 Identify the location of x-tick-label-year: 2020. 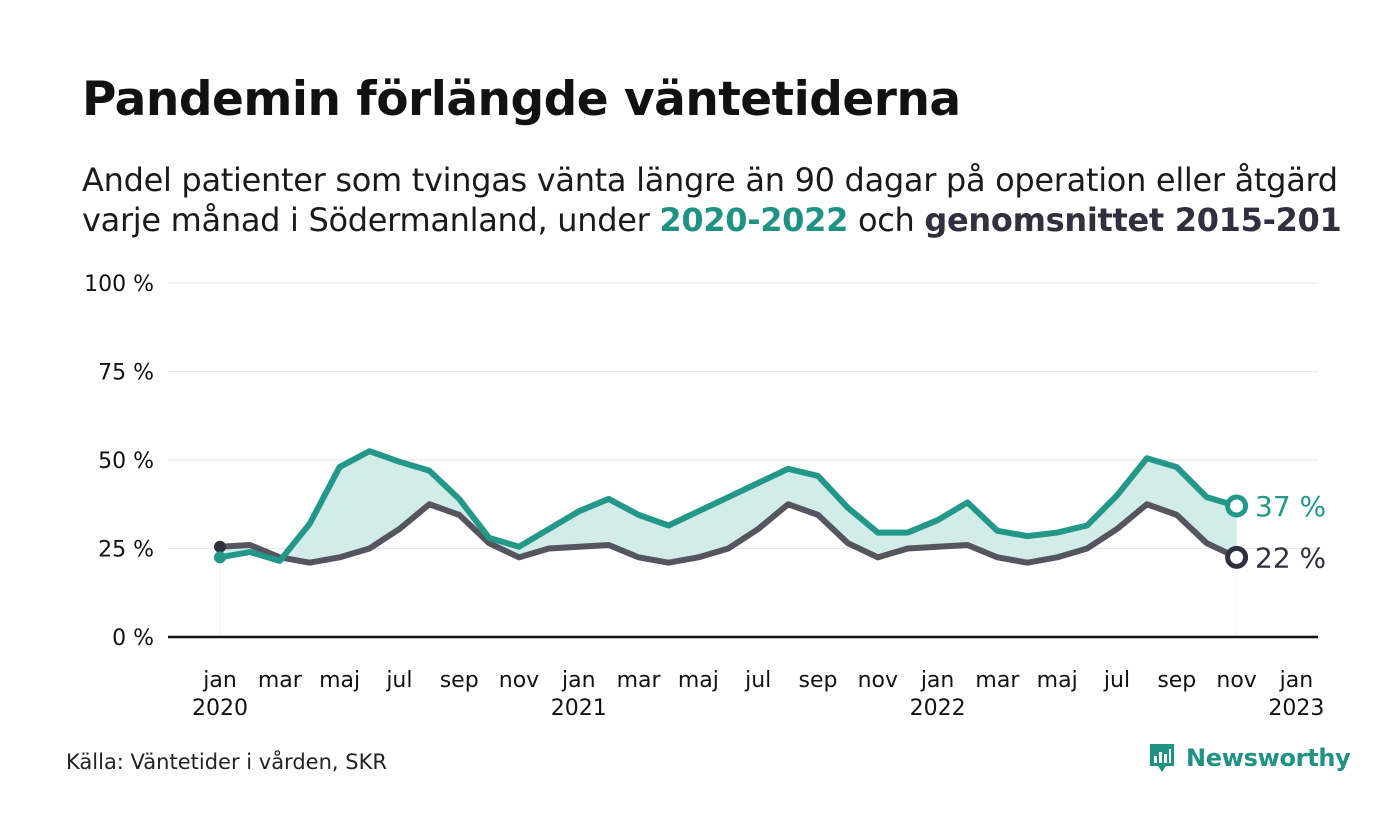
(220, 708).